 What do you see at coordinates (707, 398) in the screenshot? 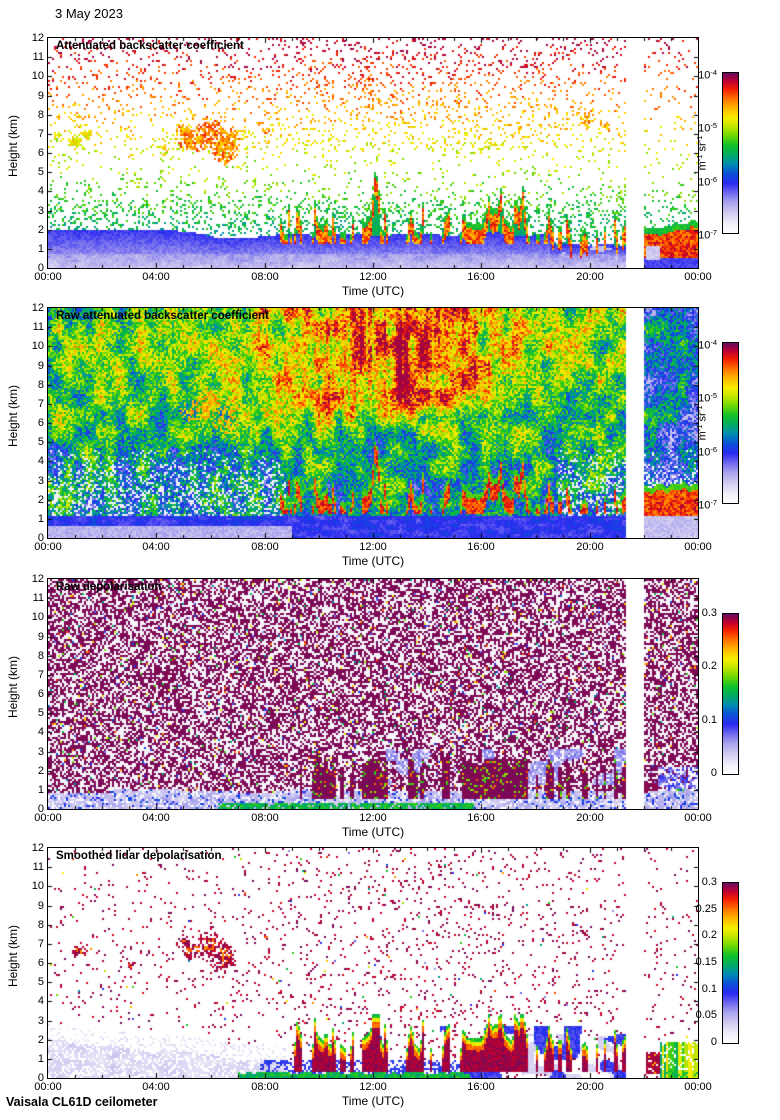
I see `colorbar-tick-label: 10⁻⁵` at bounding box center [707, 398].